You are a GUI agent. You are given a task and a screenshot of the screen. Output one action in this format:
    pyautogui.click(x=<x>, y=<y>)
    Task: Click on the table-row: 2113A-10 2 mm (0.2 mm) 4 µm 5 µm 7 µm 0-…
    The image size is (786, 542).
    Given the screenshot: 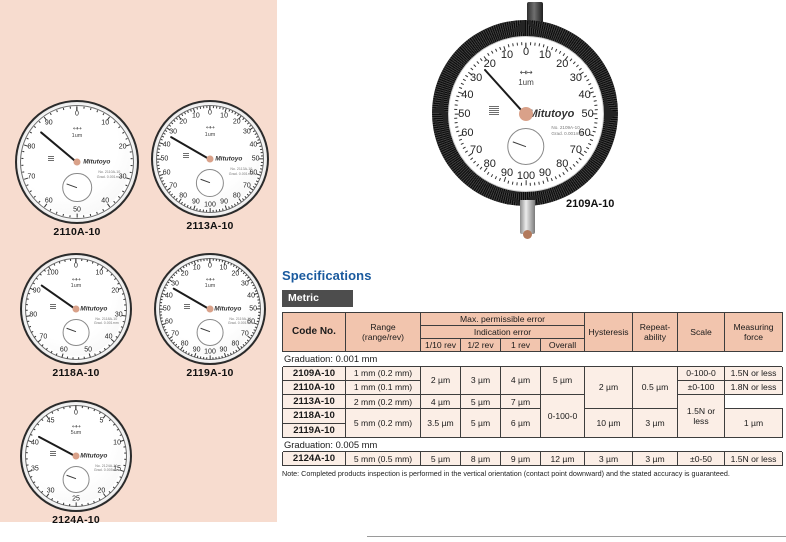 What is the action you would take?
    pyautogui.click(x=532, y=416)
    